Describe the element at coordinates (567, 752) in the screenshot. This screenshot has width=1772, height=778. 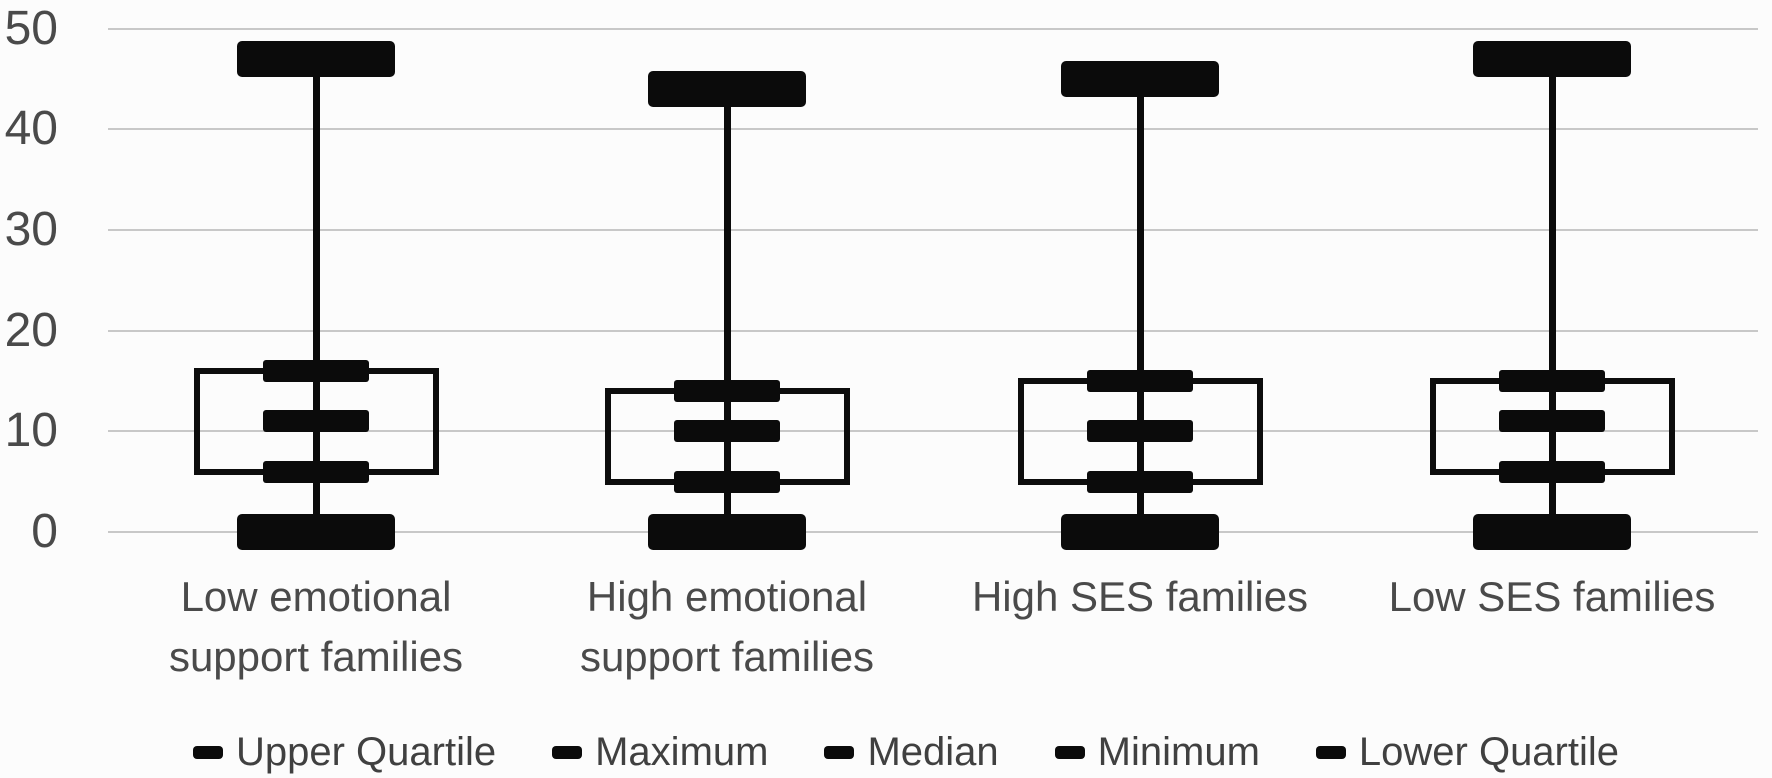
I see `legend-marker-maximum` at that location.